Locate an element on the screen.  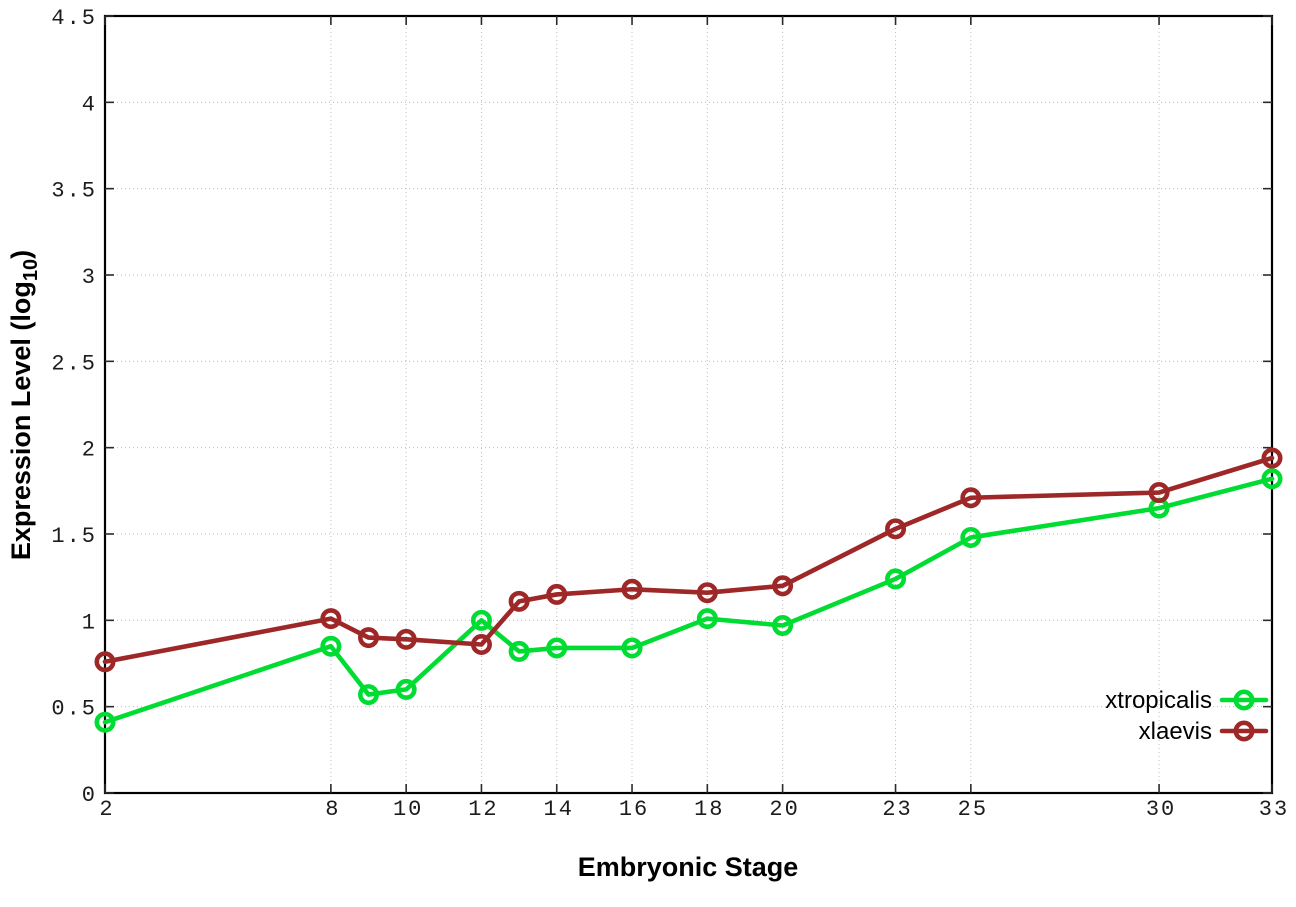
y-tick-label: 4 is located at coordinates (89, 104).